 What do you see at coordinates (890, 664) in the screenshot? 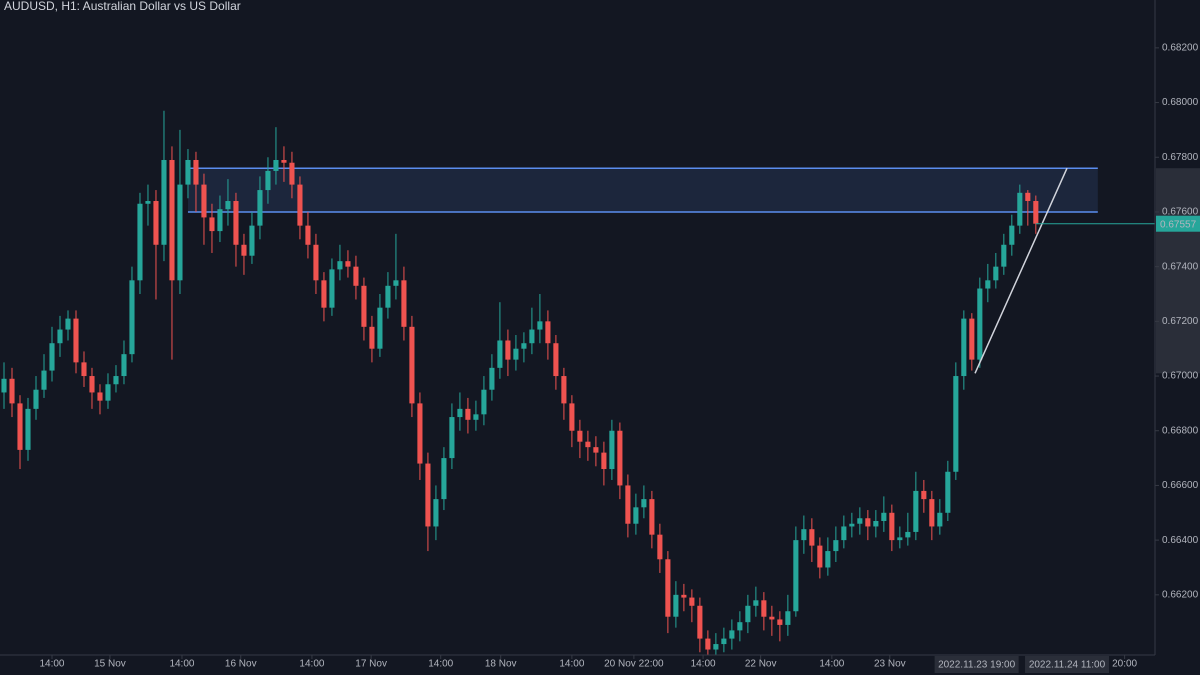
I see `x-tick-label: 23 Nov` at bounding box center [890, 664].